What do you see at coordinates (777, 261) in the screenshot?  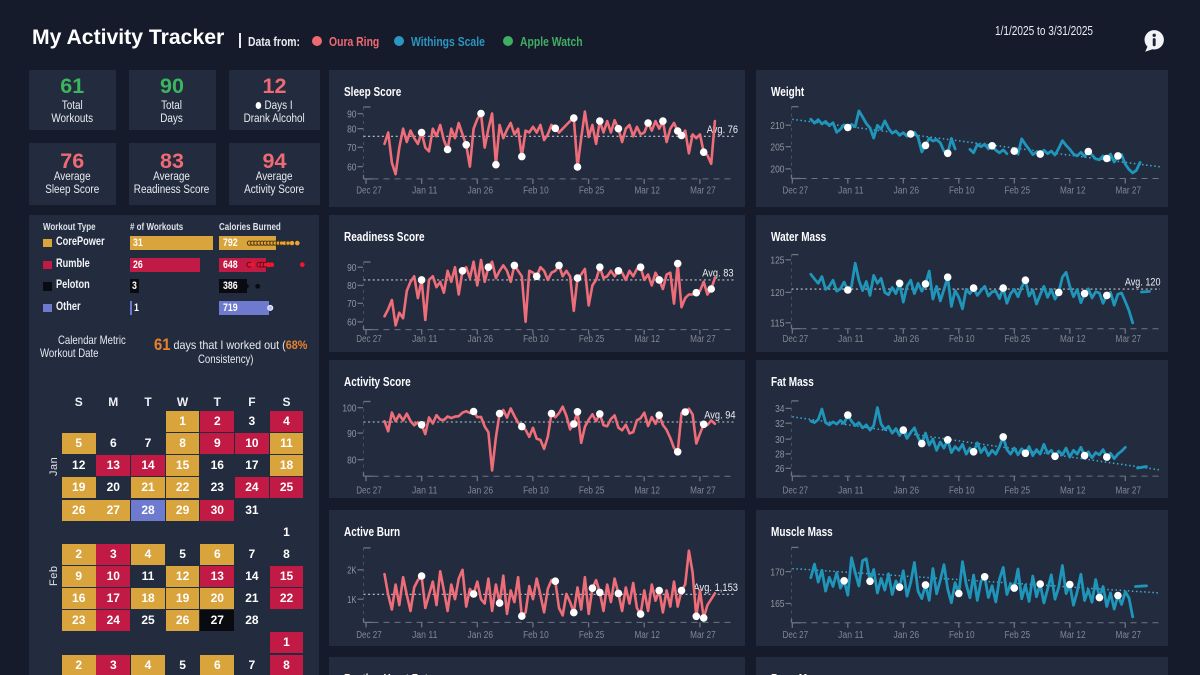 I see `svg-text: 125` at bounding box center [777, 261].